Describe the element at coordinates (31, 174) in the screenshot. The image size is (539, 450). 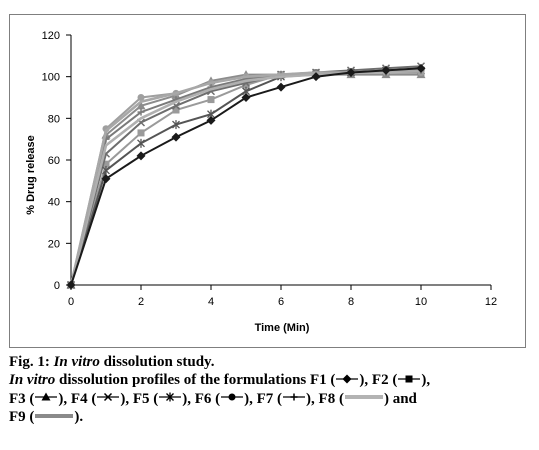
I see `y-axis-label: % Drug release` at that location.